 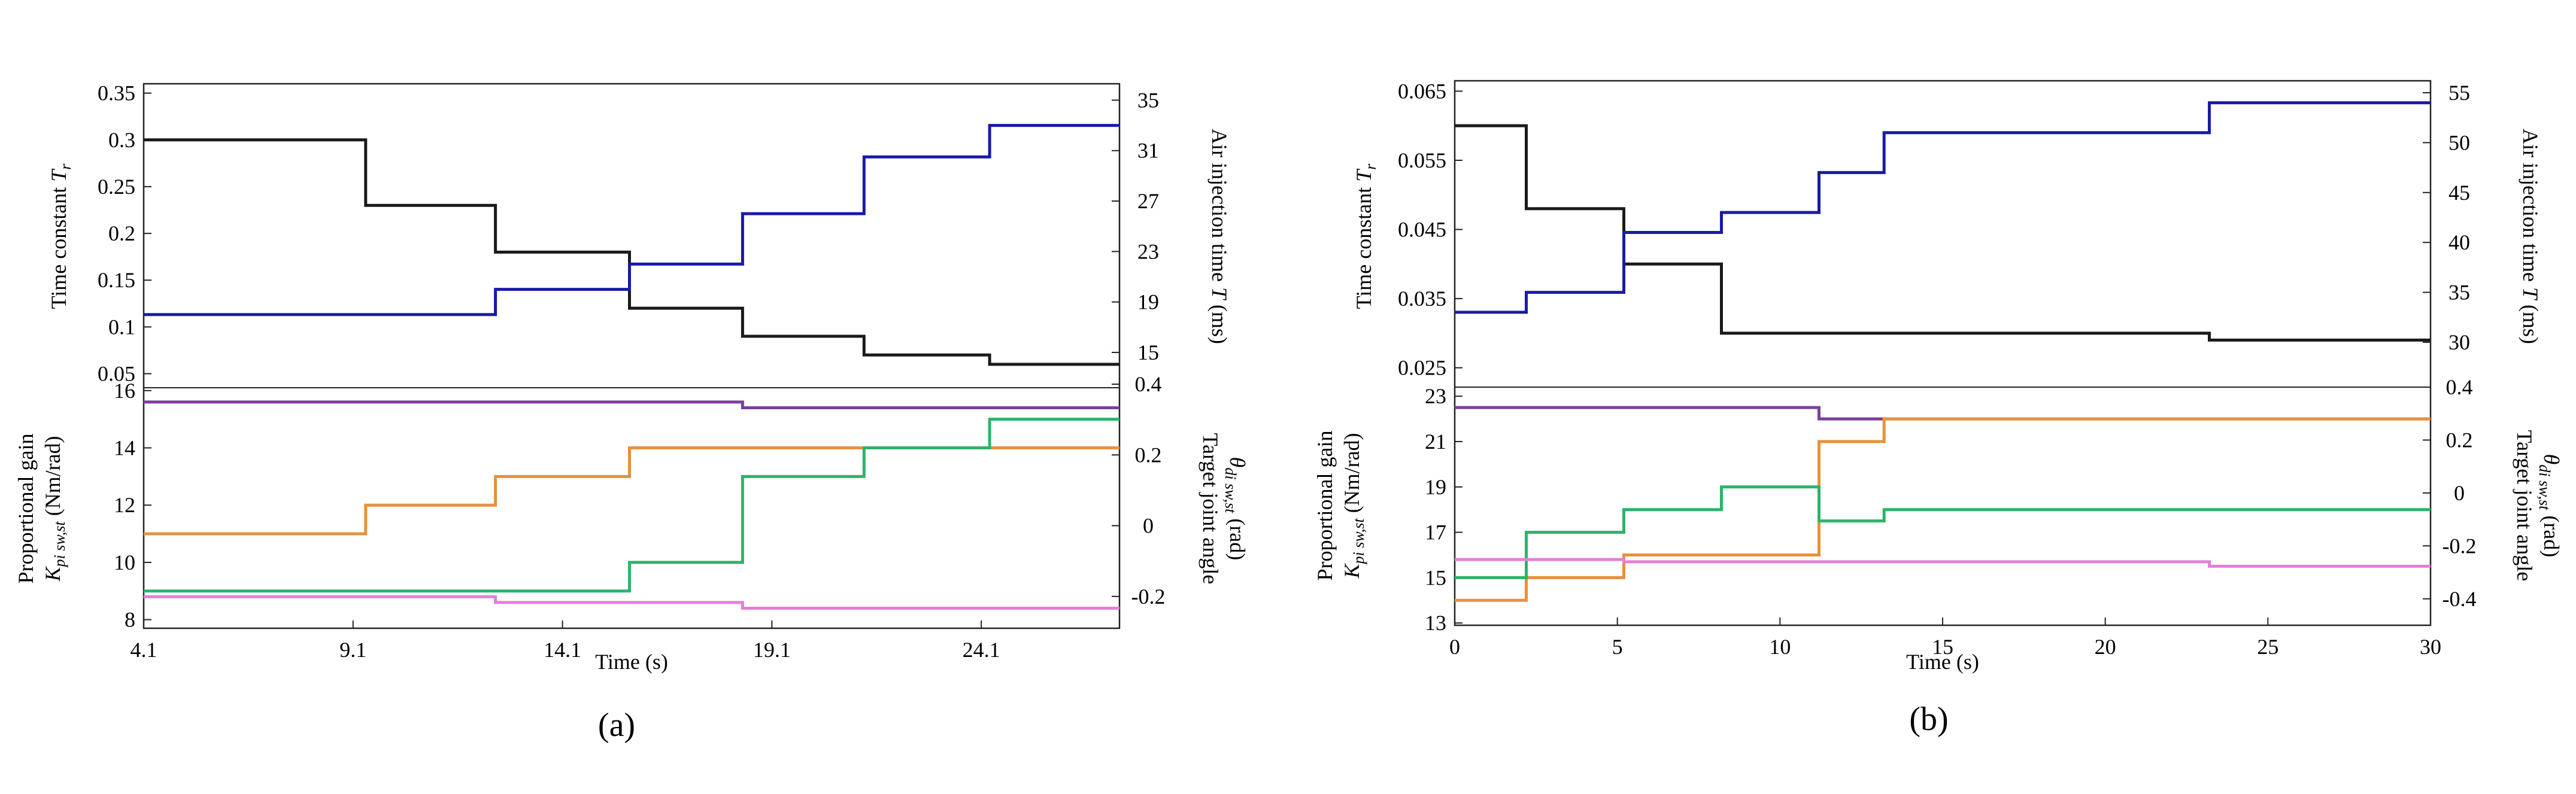 I want to click on panel-b-top-series, so click(x=1943, y=222).